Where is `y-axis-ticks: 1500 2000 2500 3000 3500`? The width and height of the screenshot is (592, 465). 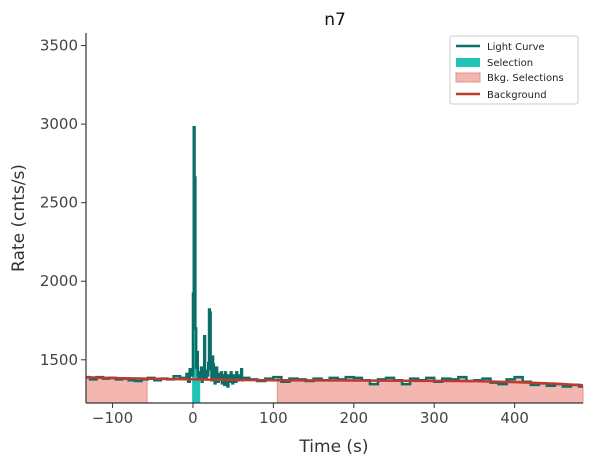
y-axis-ticks: 1500 2000 2500 3000 3500 is located at coordinates (63, 203).